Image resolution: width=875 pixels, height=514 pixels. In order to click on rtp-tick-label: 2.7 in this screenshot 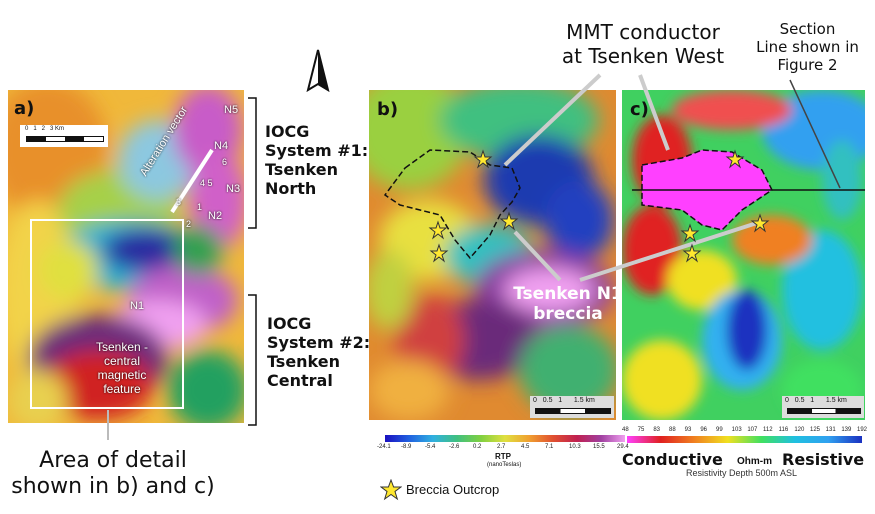, I will do `click(501, 447)`.